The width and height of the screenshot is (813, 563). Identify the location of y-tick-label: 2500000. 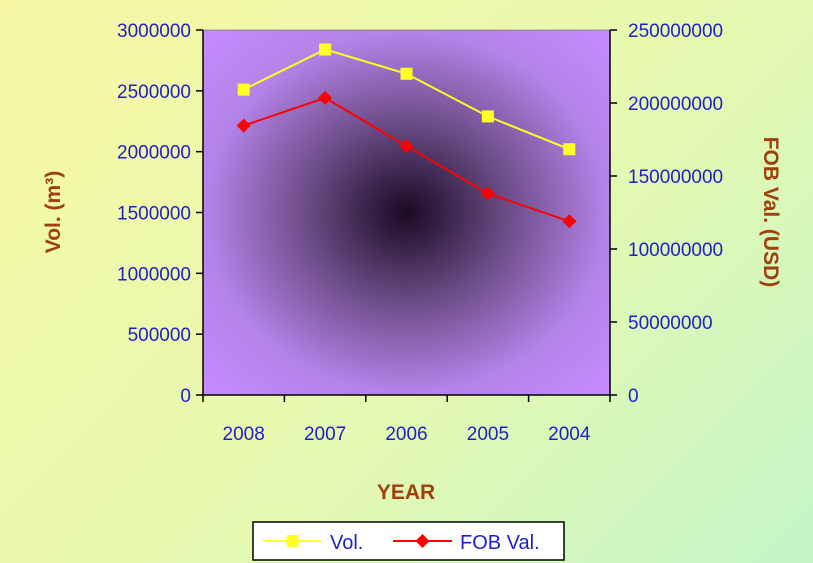
(154, 92).